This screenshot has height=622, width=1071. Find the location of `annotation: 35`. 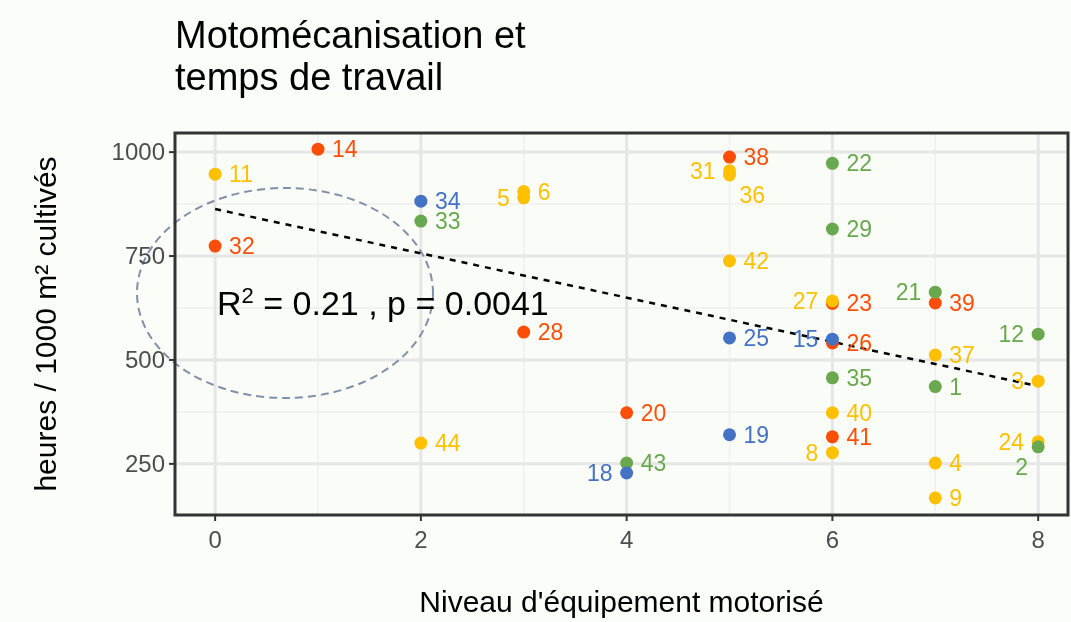

annotation: 35 is located at coordinates (859, 377).